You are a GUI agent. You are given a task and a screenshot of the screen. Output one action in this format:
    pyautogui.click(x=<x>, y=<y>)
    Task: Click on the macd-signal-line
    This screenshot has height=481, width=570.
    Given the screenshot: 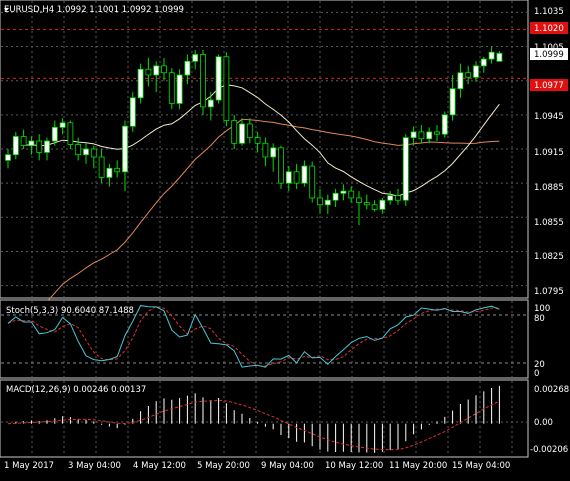 What is the action you would take?
    pyautogui.click(x=253, y=425)
    